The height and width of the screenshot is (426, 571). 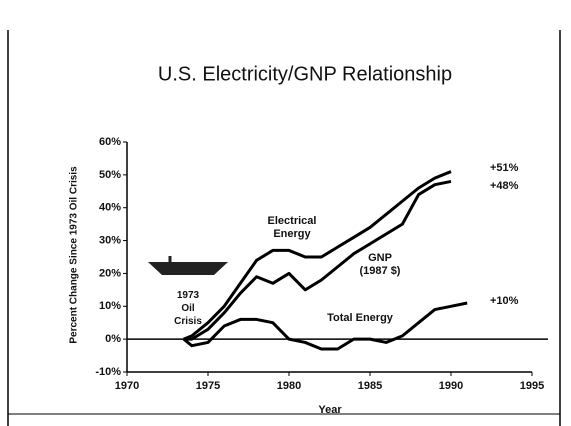 I want to click on x-tick-label: 1980, so click(x=289, y=386).